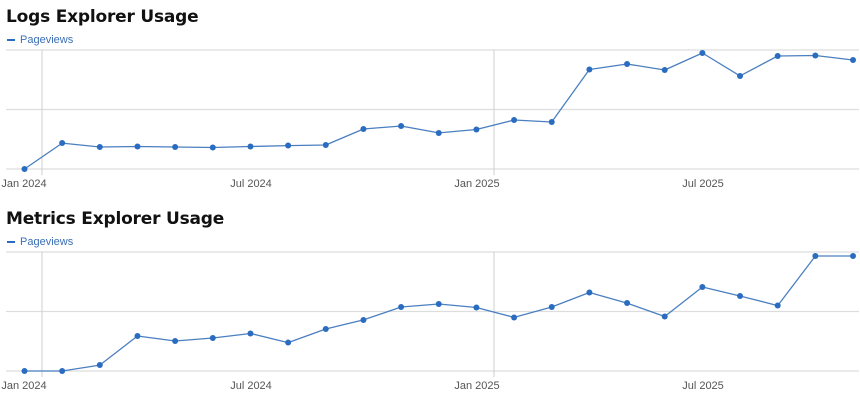 The width and height of the screenshot is (860, 417). Describe the element at coordinates (115, 219) in the screenshot. I see `chart-title: Metrics Explorer Usage` at that location.